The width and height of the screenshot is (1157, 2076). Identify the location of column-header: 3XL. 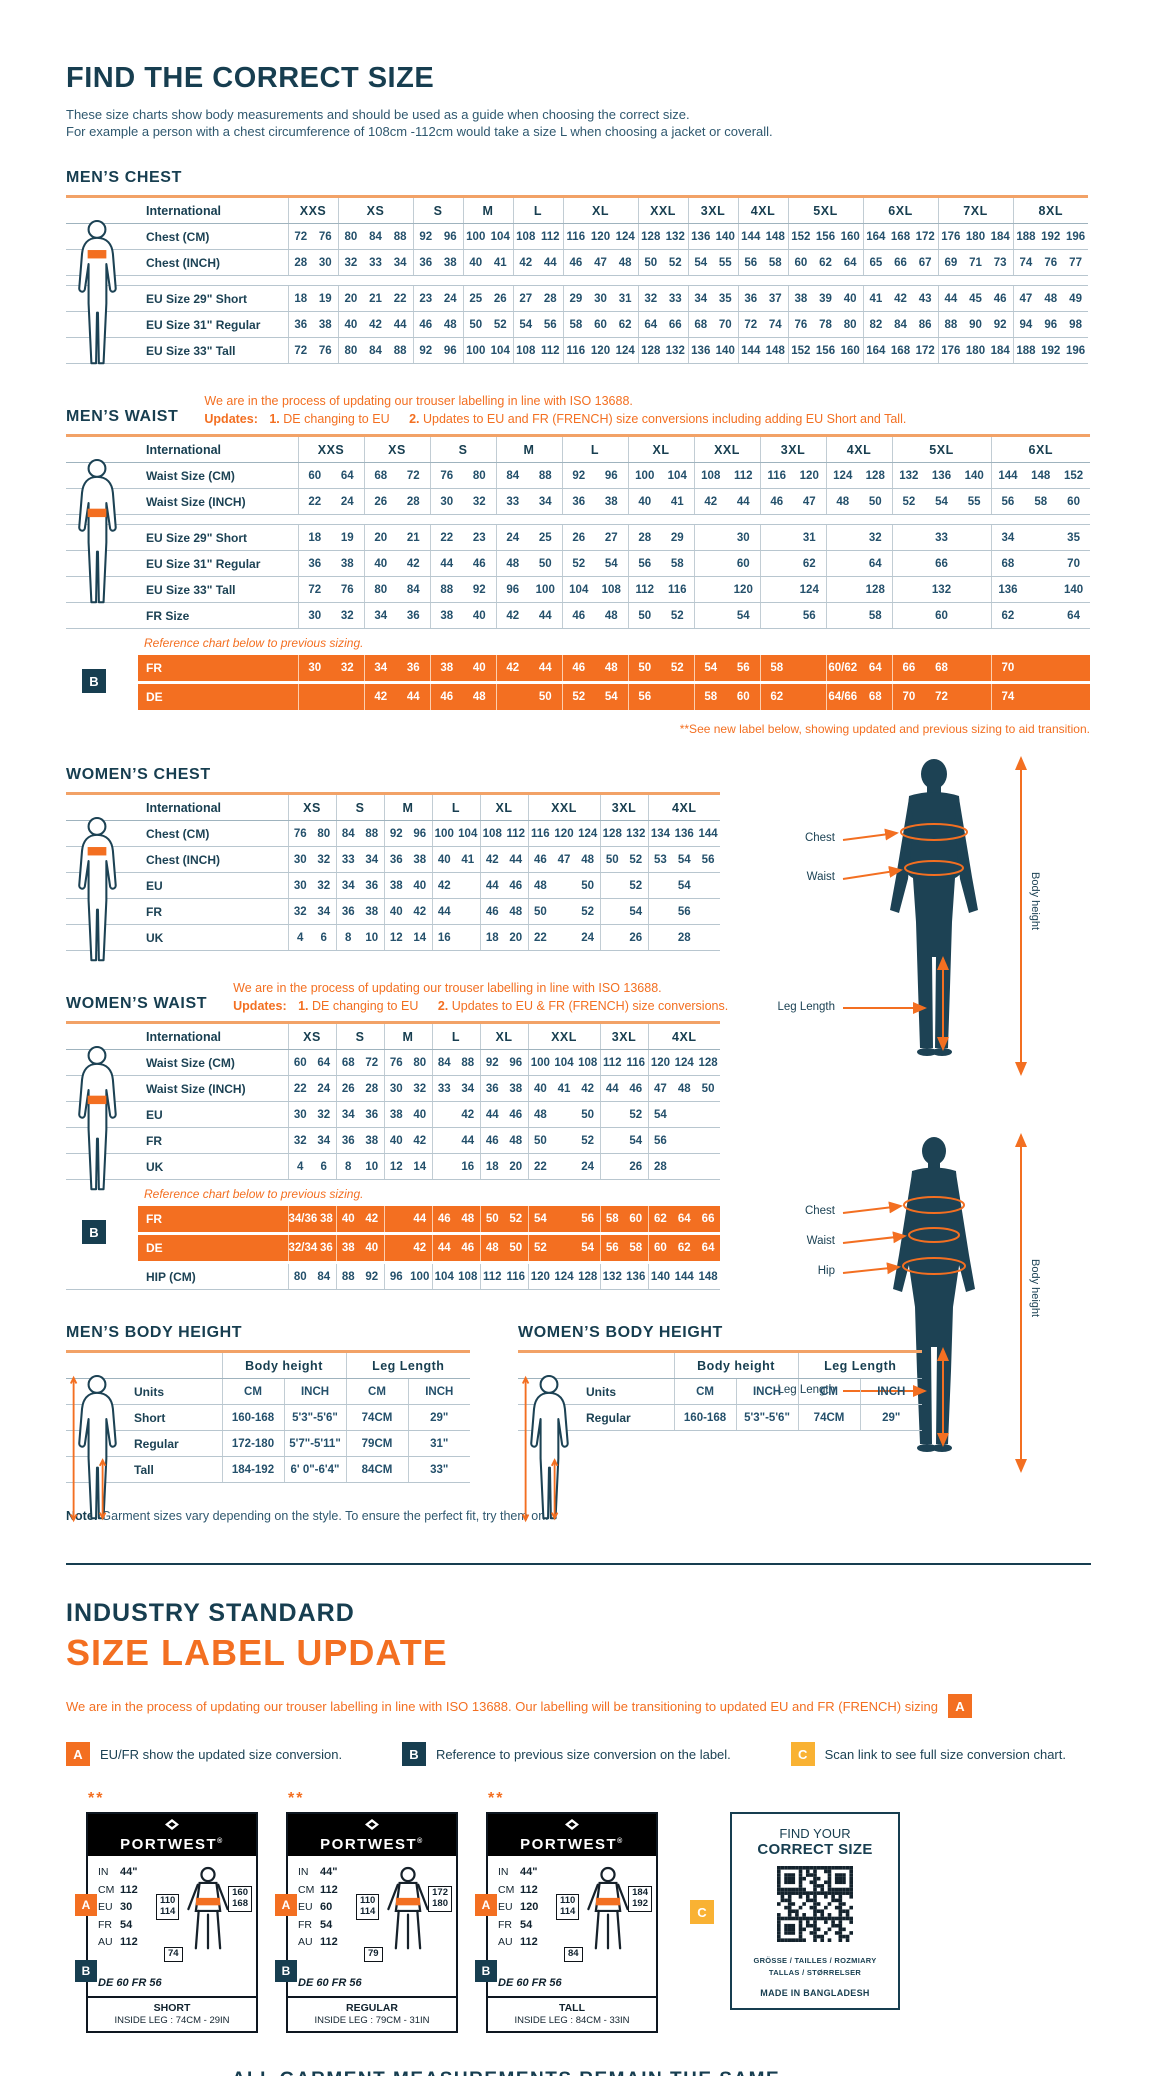
(623, 1035).